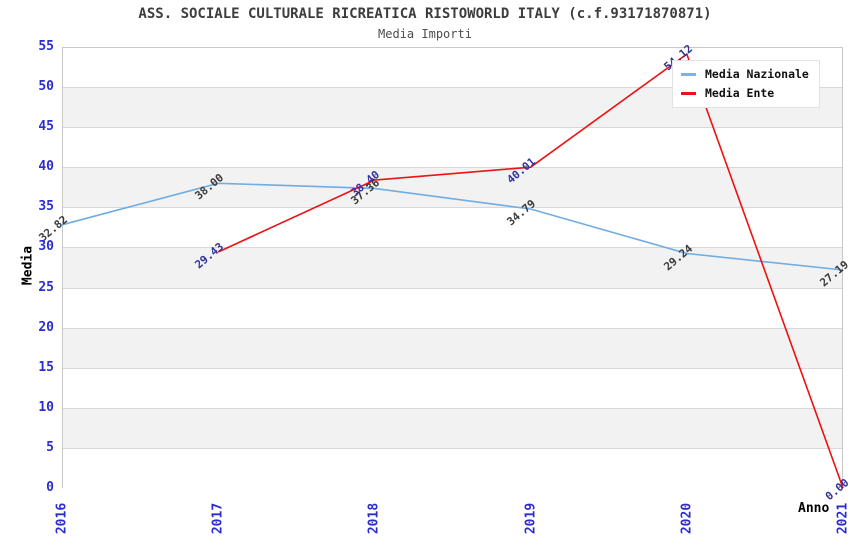 The height and width of the screenshot is (550, 850). What do you see at coordinates (46, 367) in the screenshot?
I see `y-tick-label: 15` at bounding box center [46, 367].